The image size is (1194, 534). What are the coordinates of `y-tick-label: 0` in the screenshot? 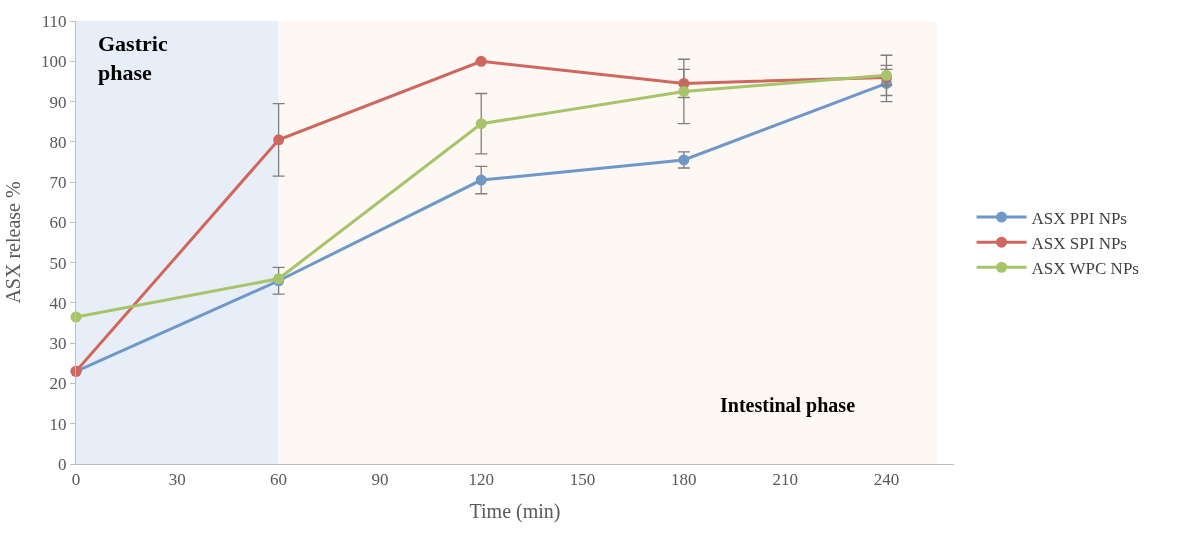 It's located at (62, 464).